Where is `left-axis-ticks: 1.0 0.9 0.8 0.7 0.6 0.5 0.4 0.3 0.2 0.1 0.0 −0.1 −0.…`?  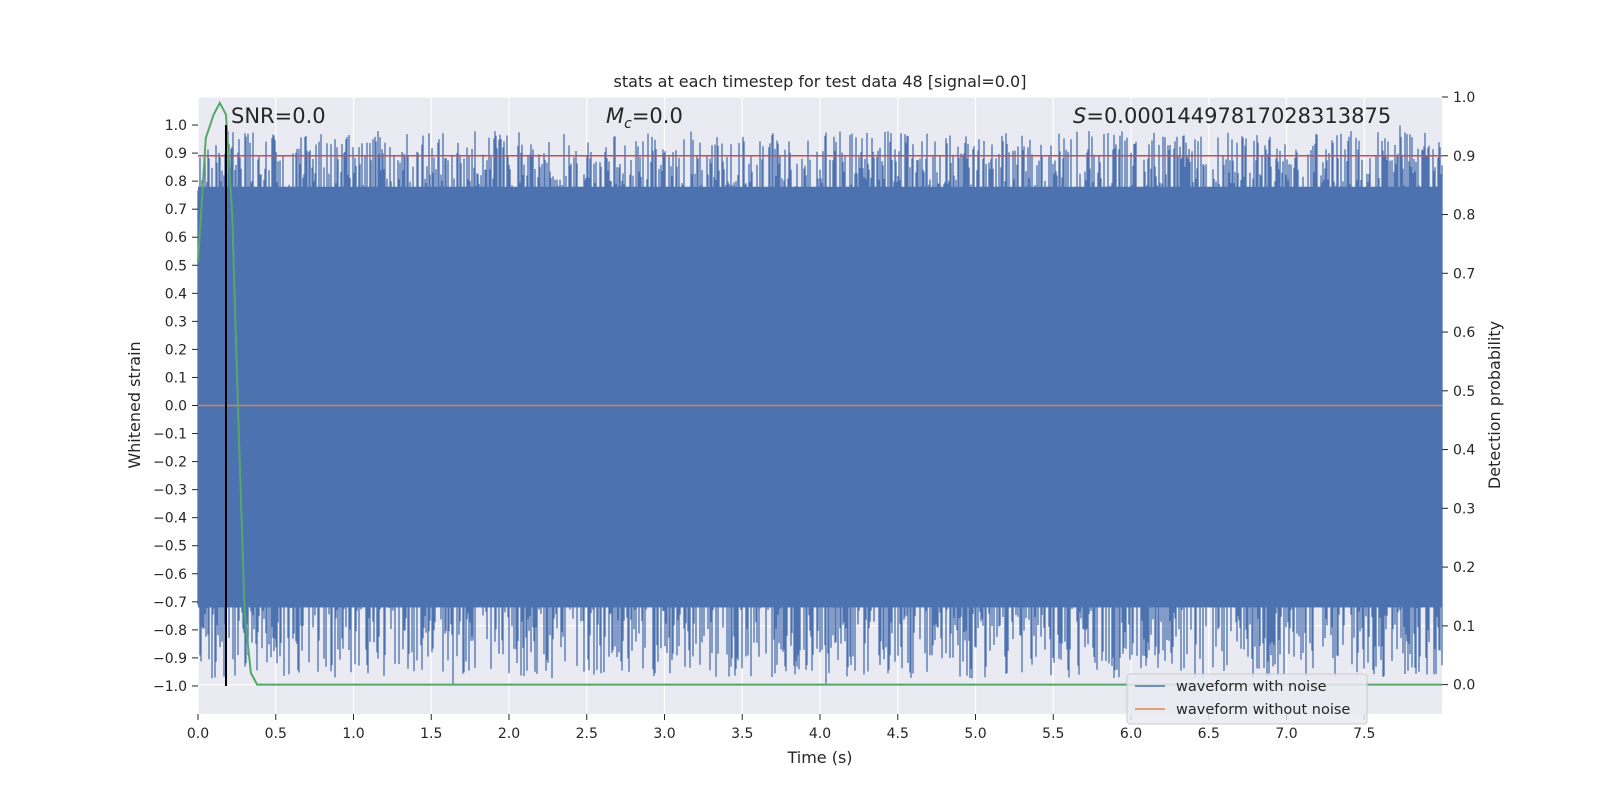
left-axis-ticks: 1.0 0.9 0.8 0.7 0.6 0.5 0.4 0.3 0.2 0.1 0.0 −0.1 −0.… is located at coordinates (175, 406).